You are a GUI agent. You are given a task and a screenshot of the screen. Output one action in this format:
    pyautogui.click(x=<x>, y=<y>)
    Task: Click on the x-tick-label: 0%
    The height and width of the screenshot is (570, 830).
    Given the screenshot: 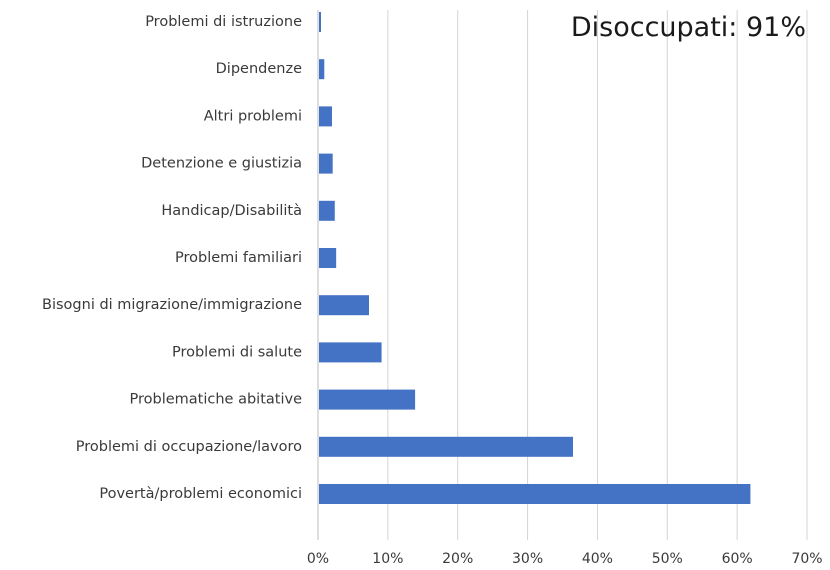 What is the action you would take?
    pyautogui.click(x=318, y=559)
    